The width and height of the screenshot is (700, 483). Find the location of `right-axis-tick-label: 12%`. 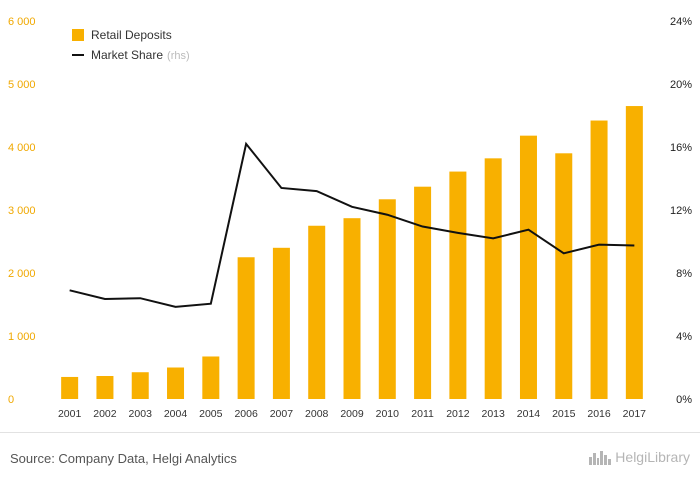

right-axis-tick-label: 12% is located at coordinates (681, 211).